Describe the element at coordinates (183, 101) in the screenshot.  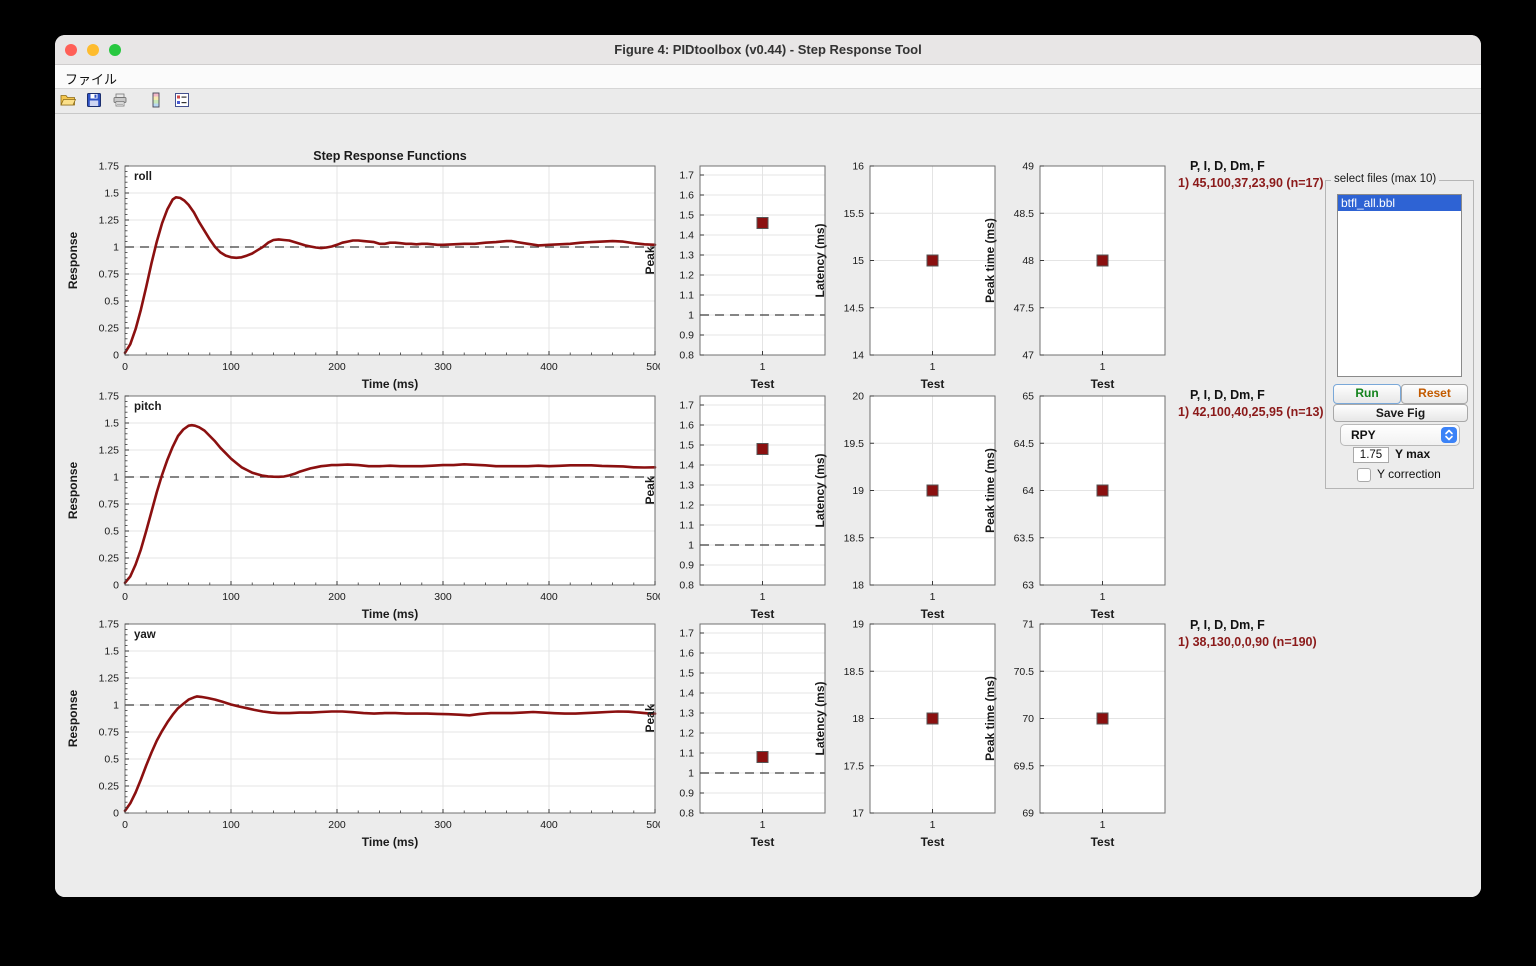
I see `insert-legend-button` at that location.